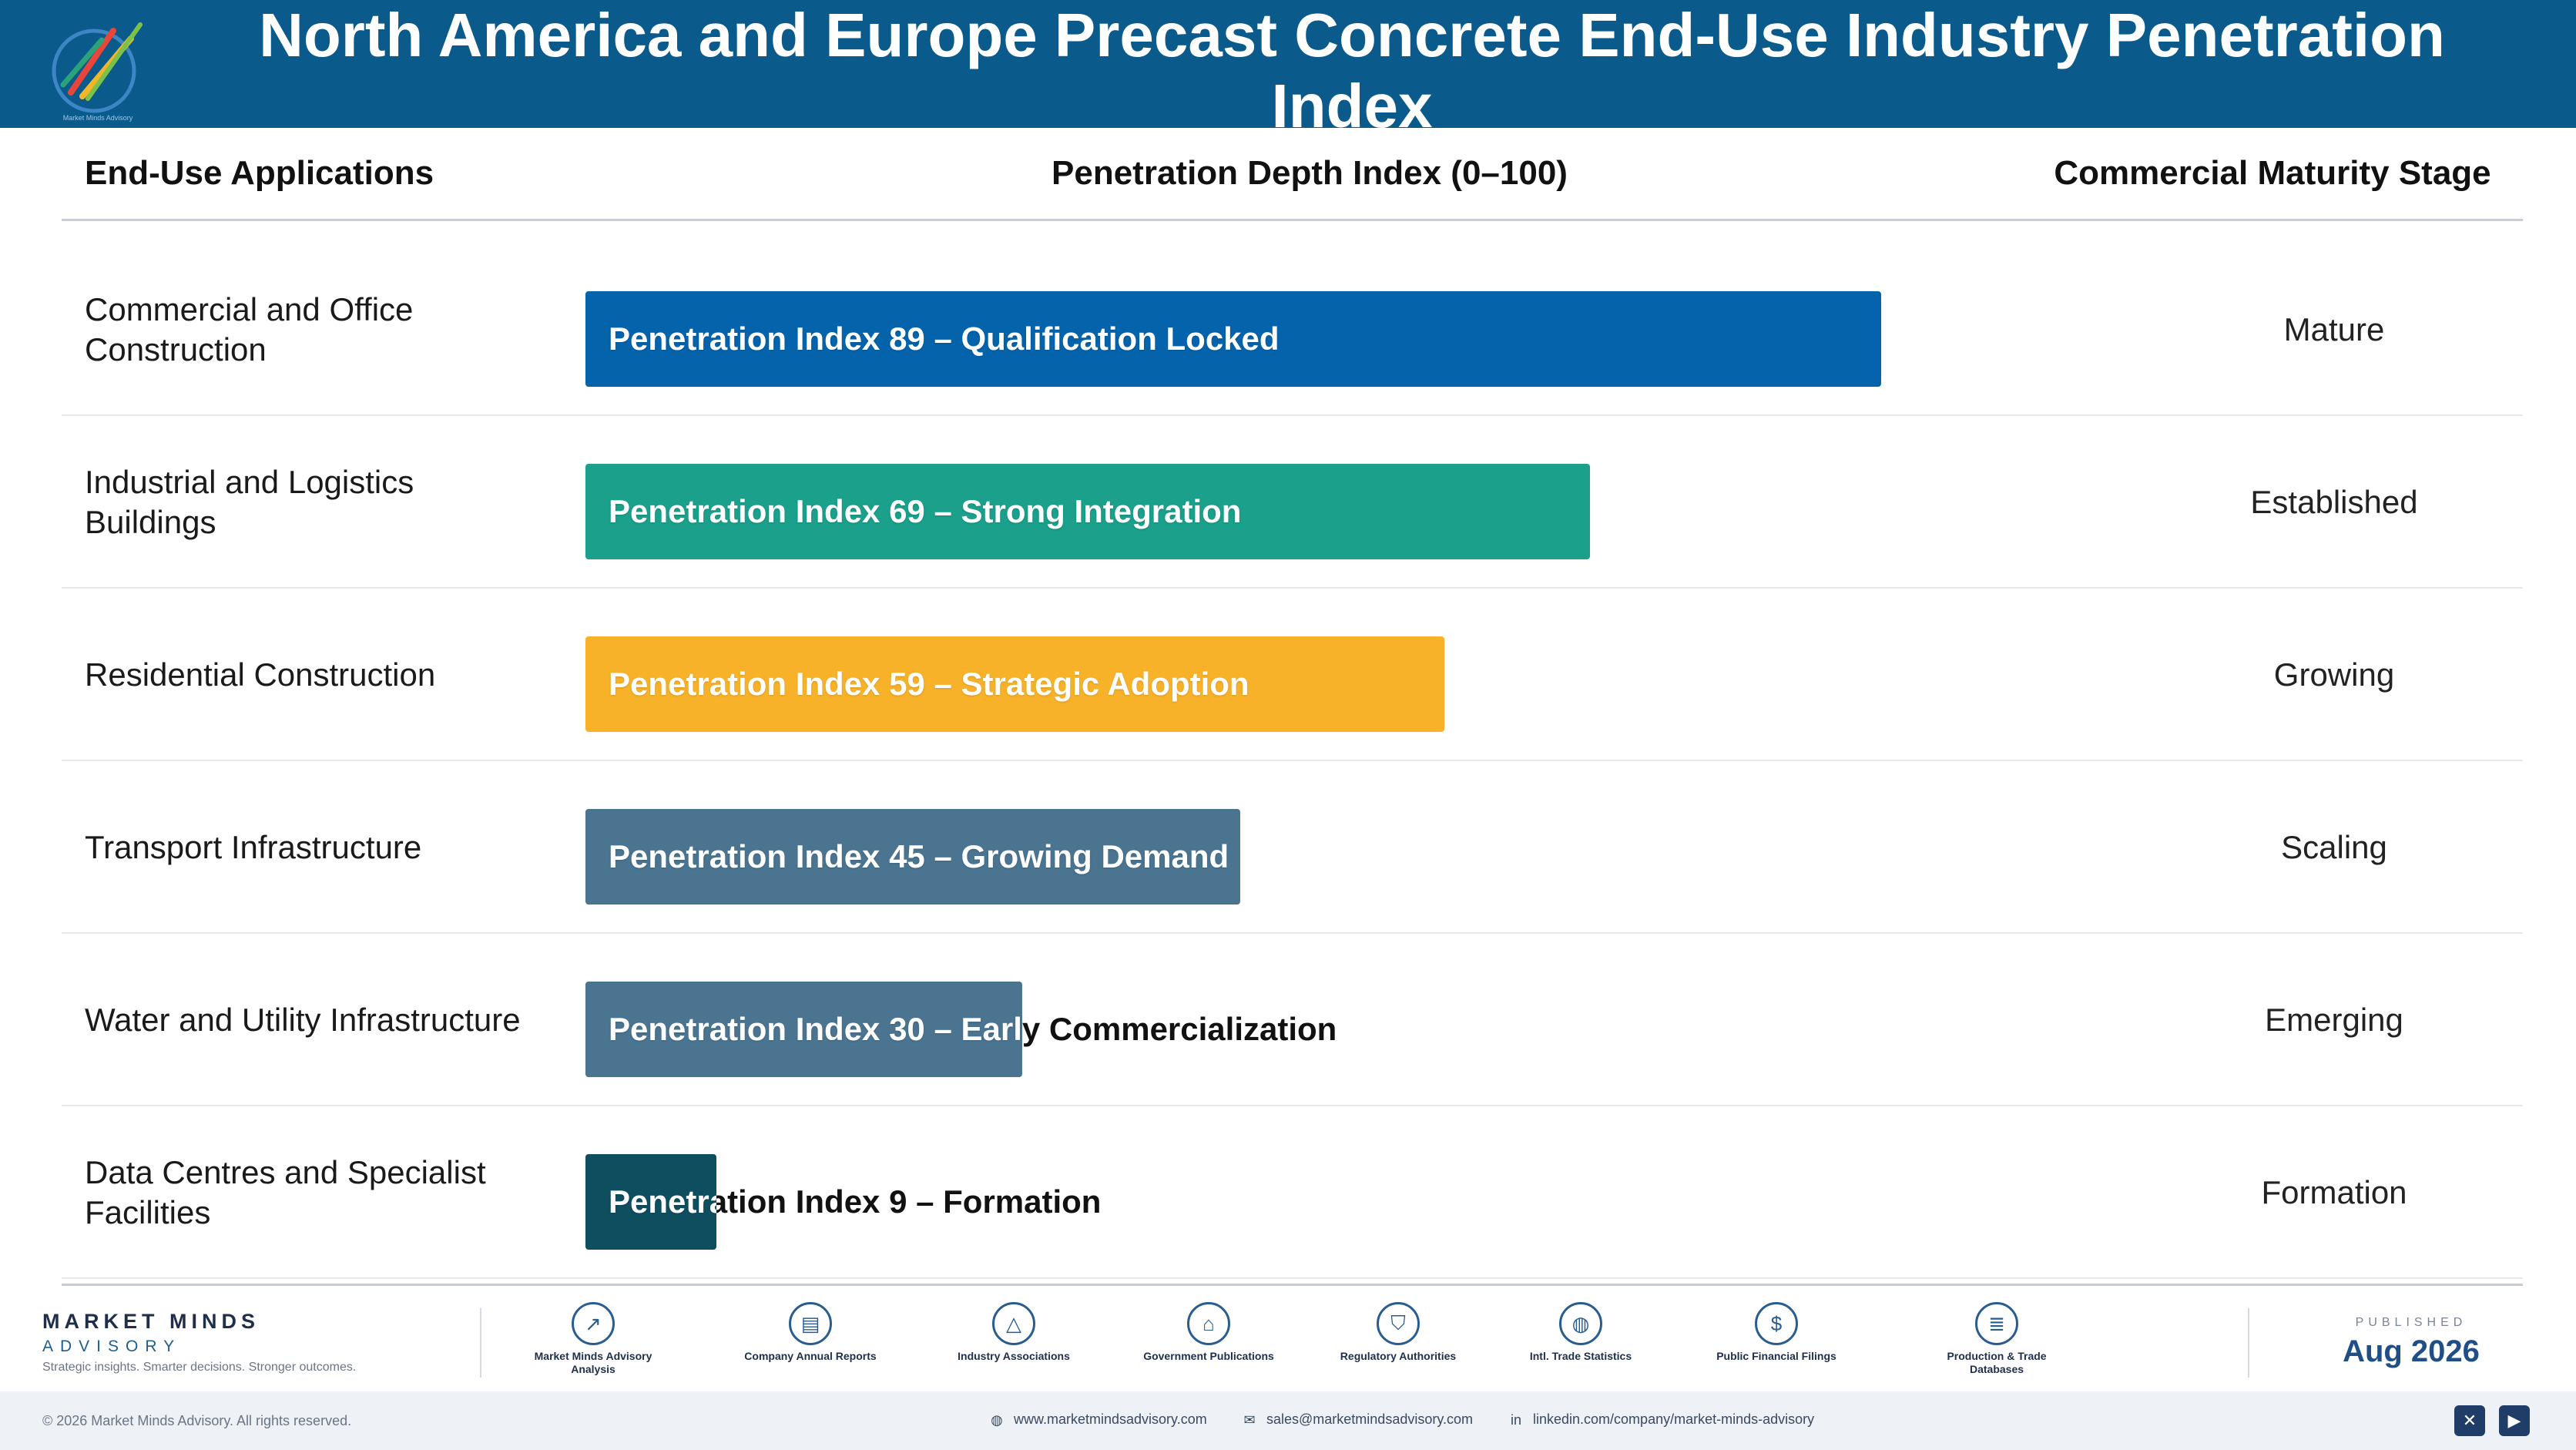 The width and height of the screenshot is (2576, 1450). Describe the element at coordinates (2334, 502) in the screenshot. I see `maturity-stage: Established` at that location.